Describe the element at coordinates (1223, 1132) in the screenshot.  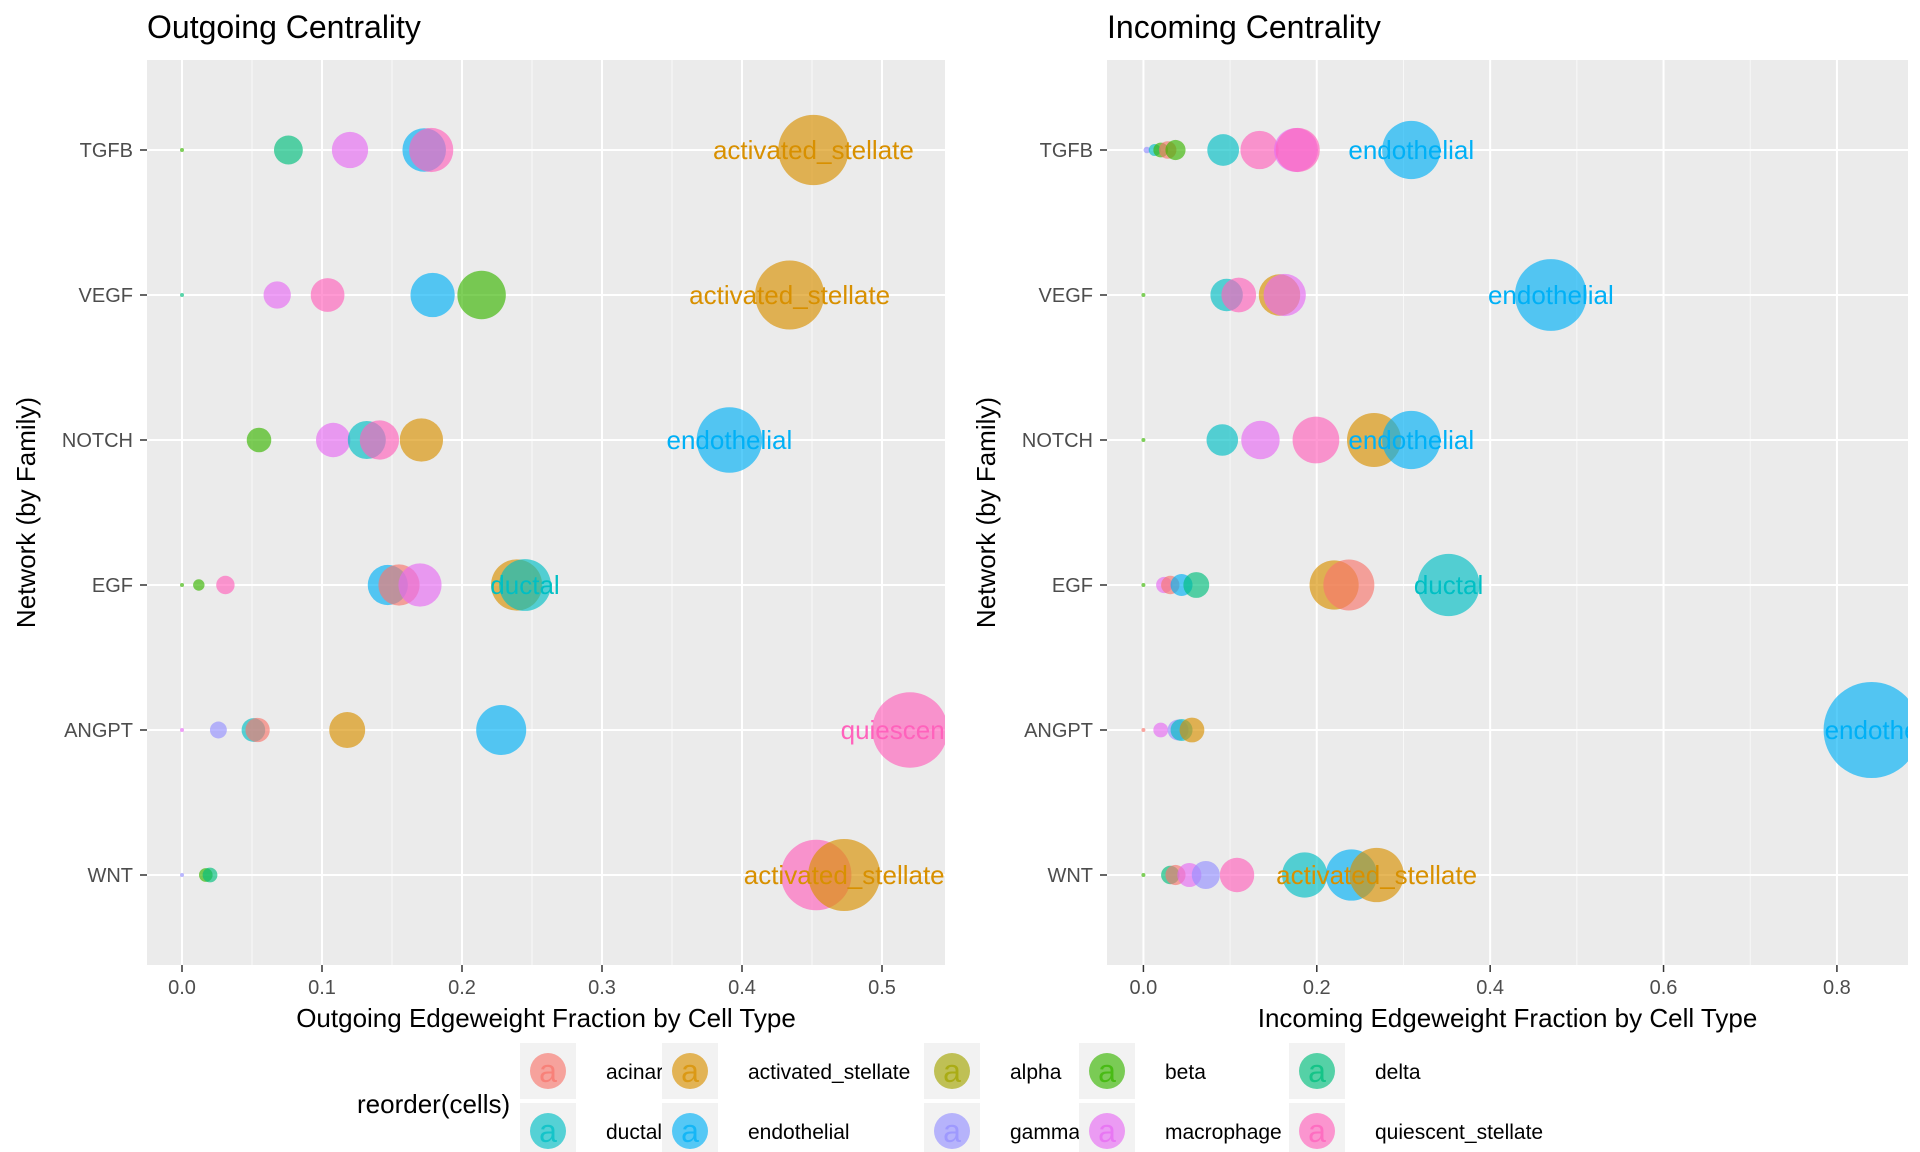
I see `legend-label: macrophage` at that location.